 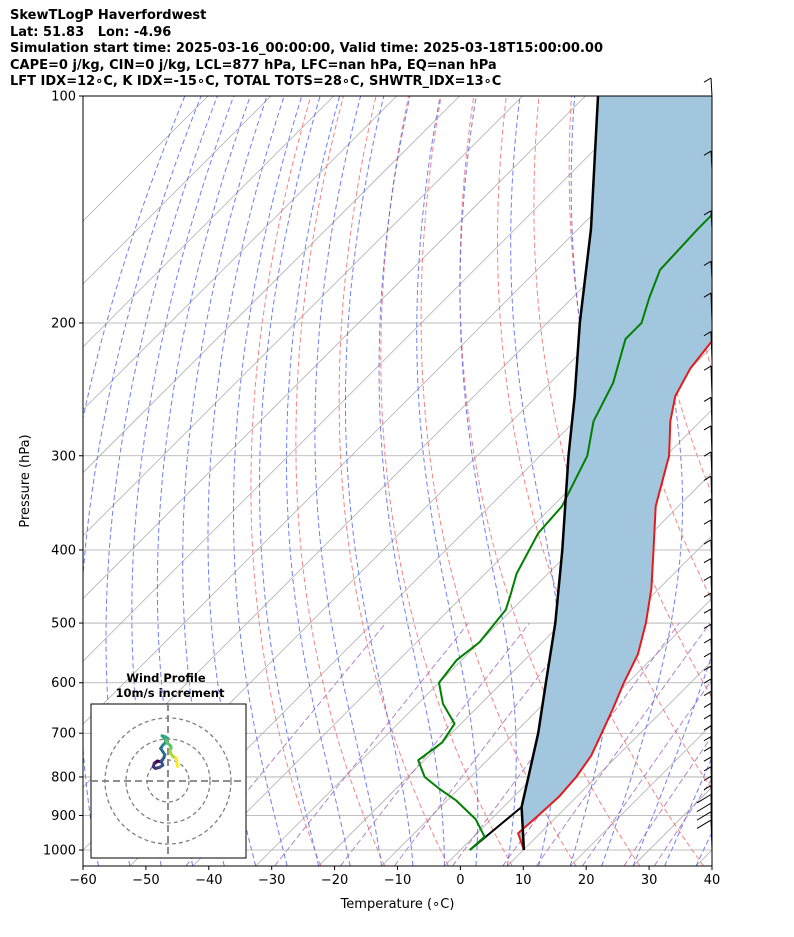 What do you see at coordinates (63, 777) in the screenshot?
I see `y-tick-label: 800` at bounding box center [63, 777].